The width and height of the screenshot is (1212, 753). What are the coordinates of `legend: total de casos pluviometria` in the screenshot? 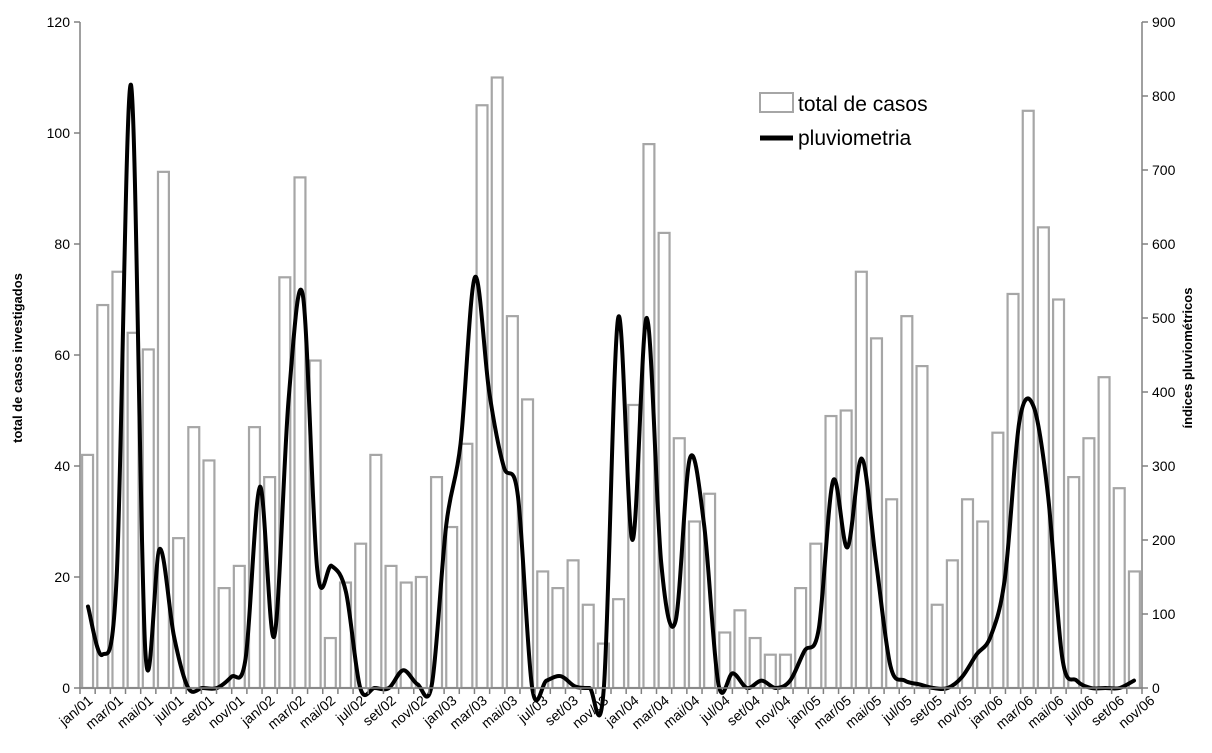 It's located at (843, 121).